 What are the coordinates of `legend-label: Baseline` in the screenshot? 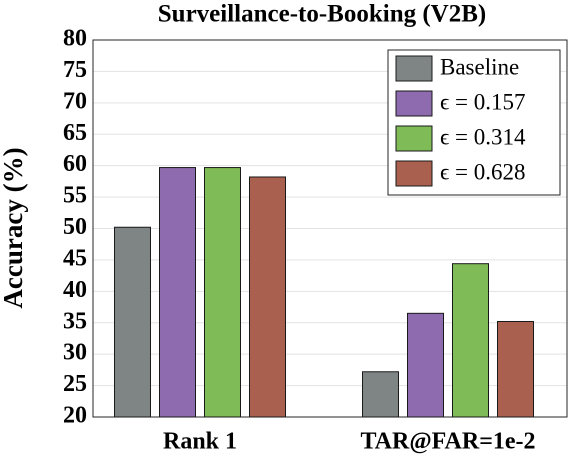 It's located at (479, 66).